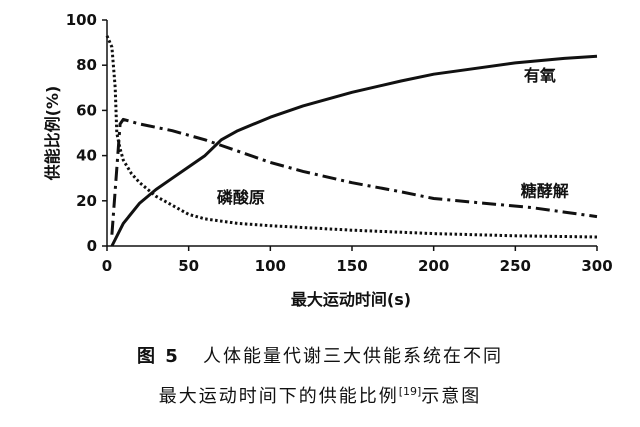 This screenshot has height=427, width=640. I want to click on y-tick-label: 40, so click(86, 156).